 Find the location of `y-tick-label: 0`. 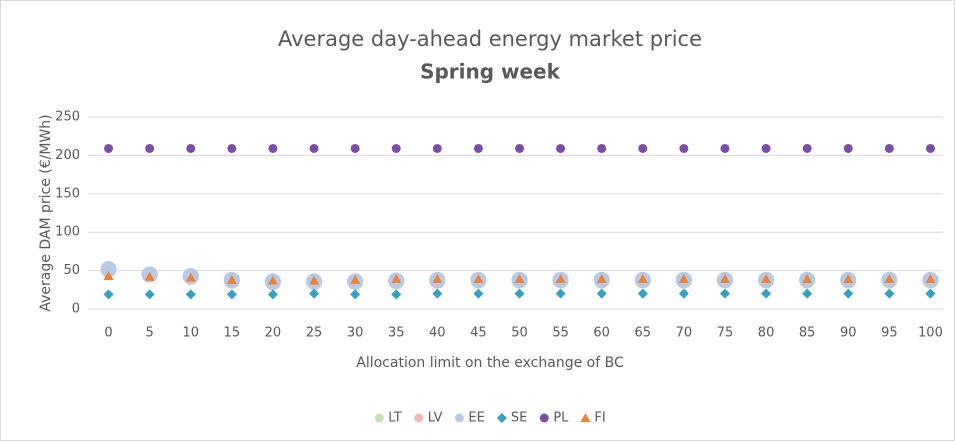

y-tick-label: 0 is located at coordinates (76, 309).